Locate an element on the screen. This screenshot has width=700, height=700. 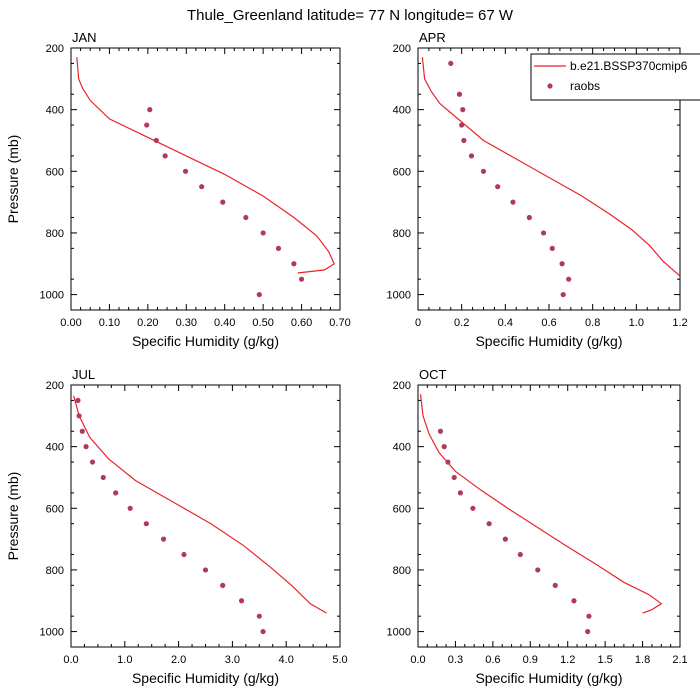
x-tick-label: 0 is located at coordinates (418, 323).